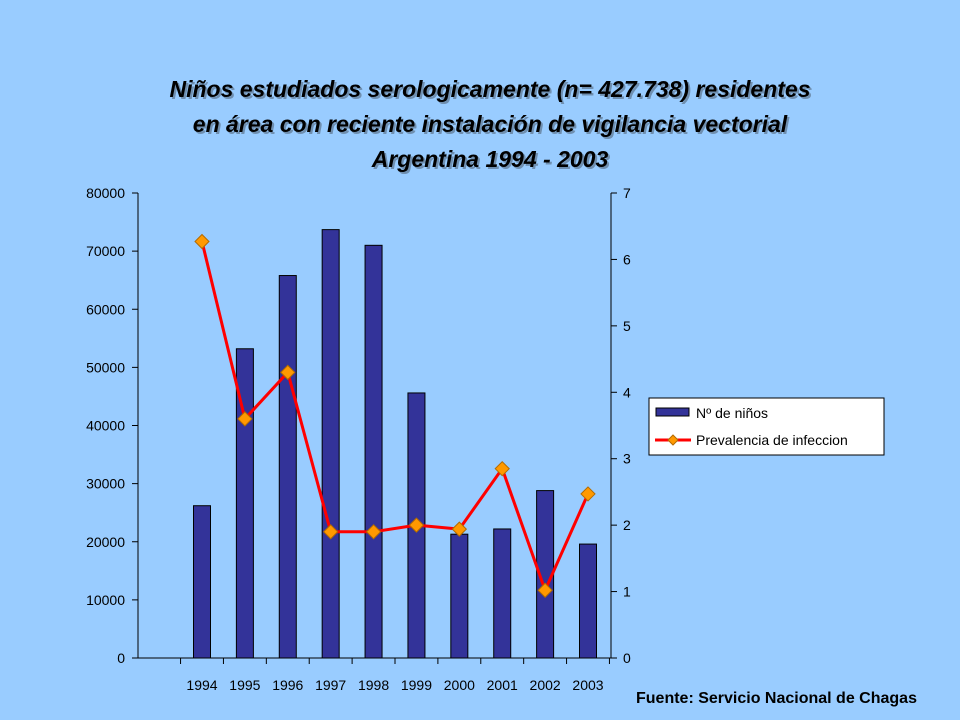 This screenshot has width=960, height=720. What do you see at coordinates (416, 685) in the screenshot?
I see `x-axis-tick-label: 1999` at bounding box center [416, 685].